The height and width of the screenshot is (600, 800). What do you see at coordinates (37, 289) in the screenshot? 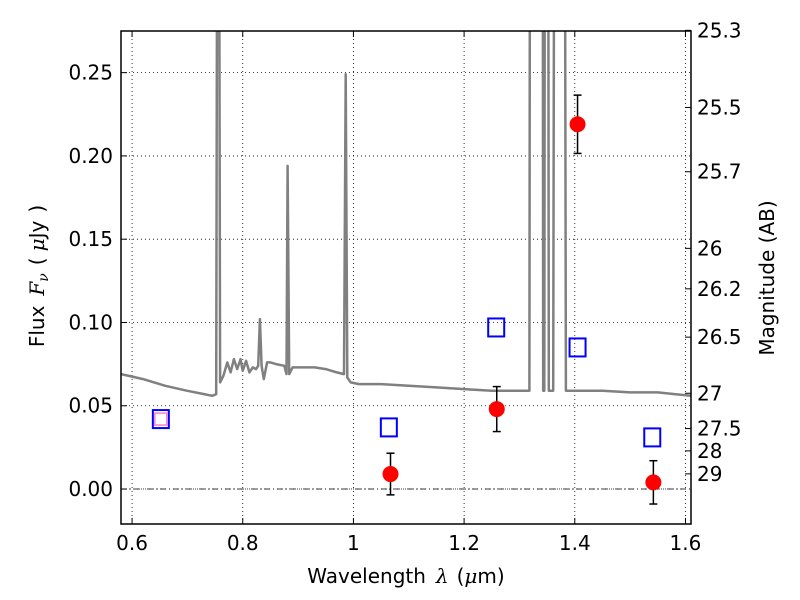
I see `y-axis-title-symbol: F` at bounding box center [37, 289].